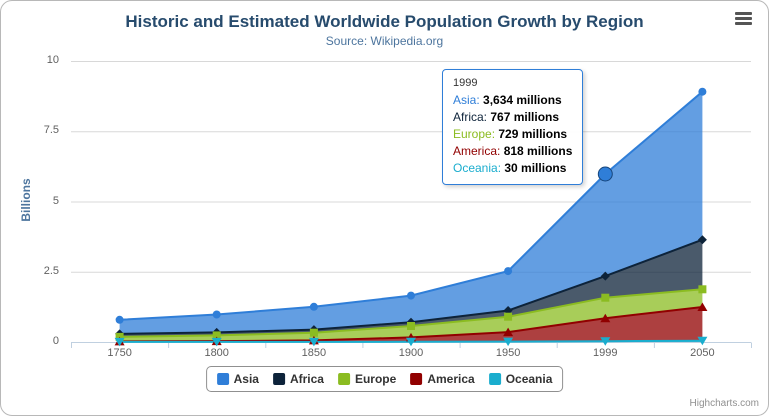 This screenshot has height=416, width=769. Describe the element at coordinates (451, 379) in the screenshot. I see `legend-label: America` at that location.